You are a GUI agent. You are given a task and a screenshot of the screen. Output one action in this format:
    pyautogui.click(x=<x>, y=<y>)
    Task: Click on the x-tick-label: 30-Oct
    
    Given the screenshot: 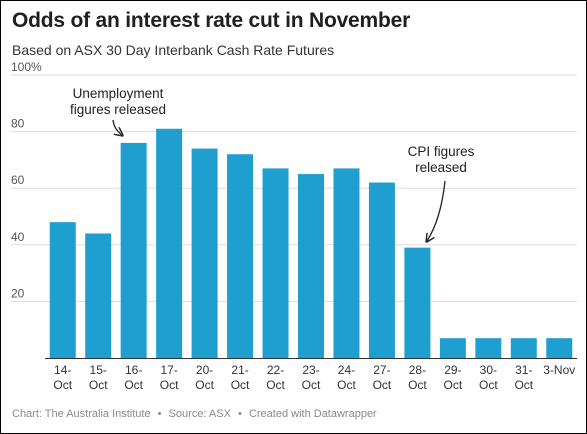 What is the action you would take?
    pyautogui.click(x=488, y=377)
    